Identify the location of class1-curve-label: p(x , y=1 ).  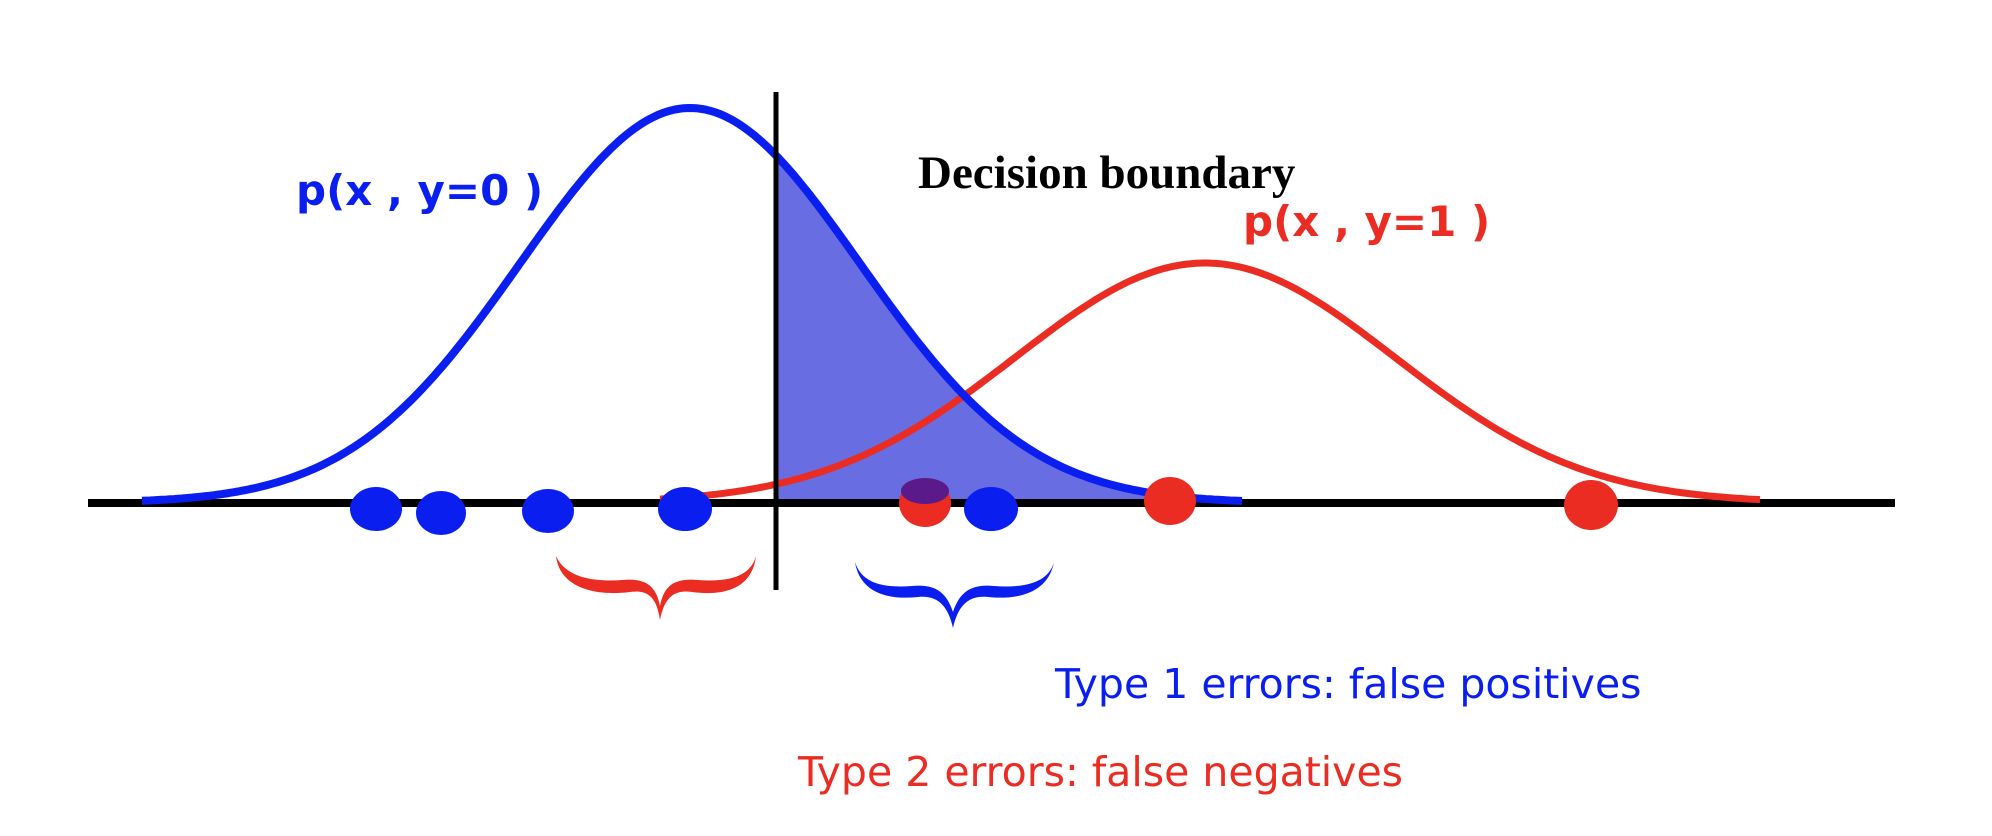
(1366, 221).